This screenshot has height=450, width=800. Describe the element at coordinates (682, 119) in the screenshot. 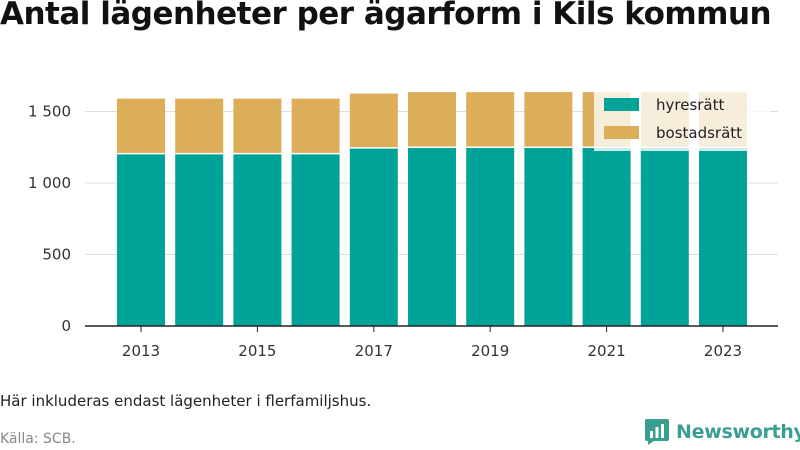

I see `legend-background` at that location.